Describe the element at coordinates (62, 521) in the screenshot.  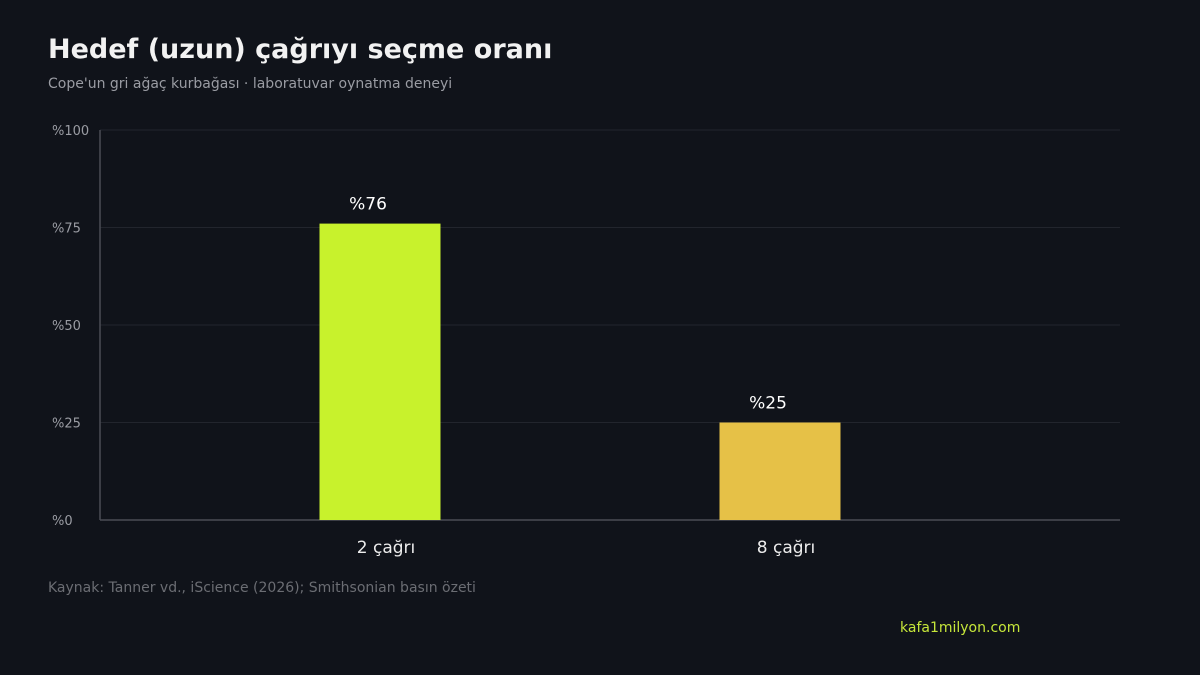
I see `y-tick-label: %0` at that location.